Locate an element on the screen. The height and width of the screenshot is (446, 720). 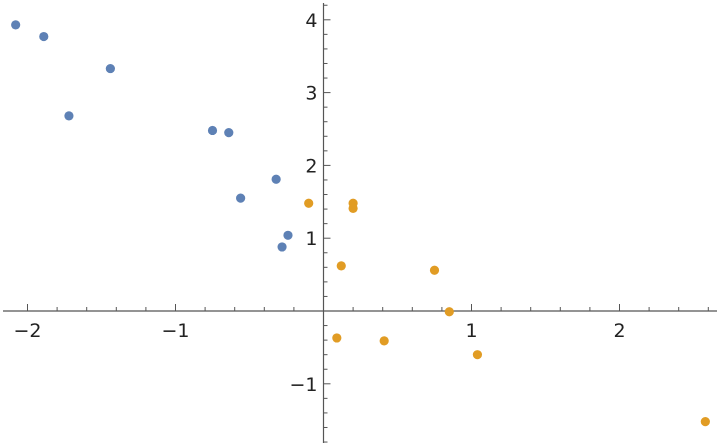
x-tick-label: 2 is located at coordinates (619, 331).